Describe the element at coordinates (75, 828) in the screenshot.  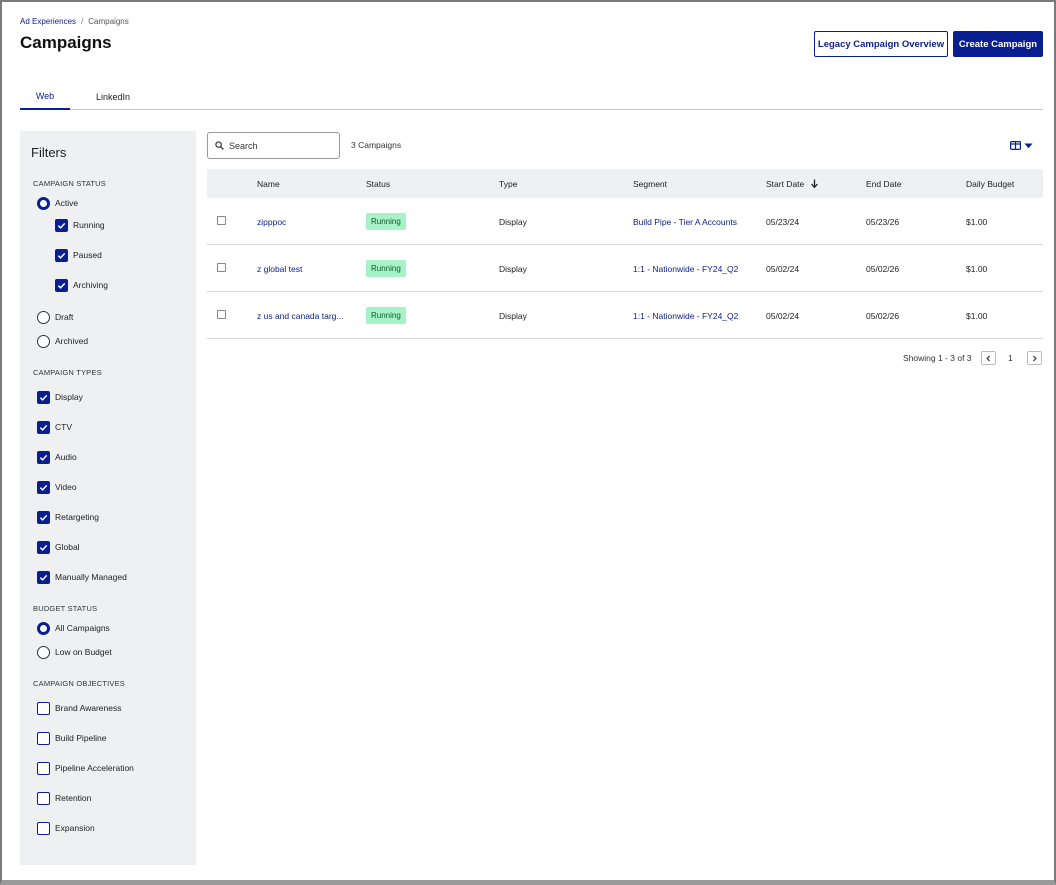
I see `filter-label: Expansion` at that location.